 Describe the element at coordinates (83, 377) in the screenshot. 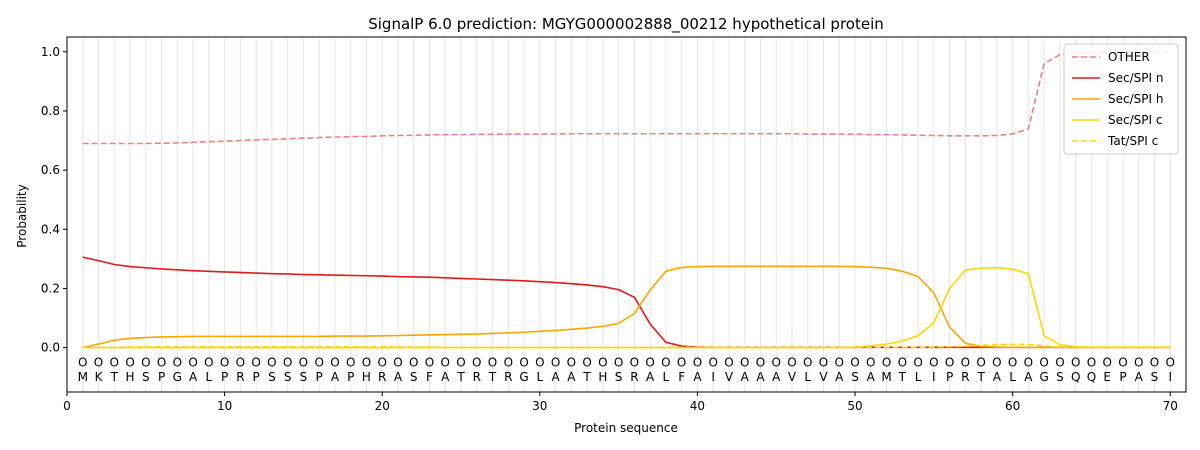

I see `residue-label: M` at that location.